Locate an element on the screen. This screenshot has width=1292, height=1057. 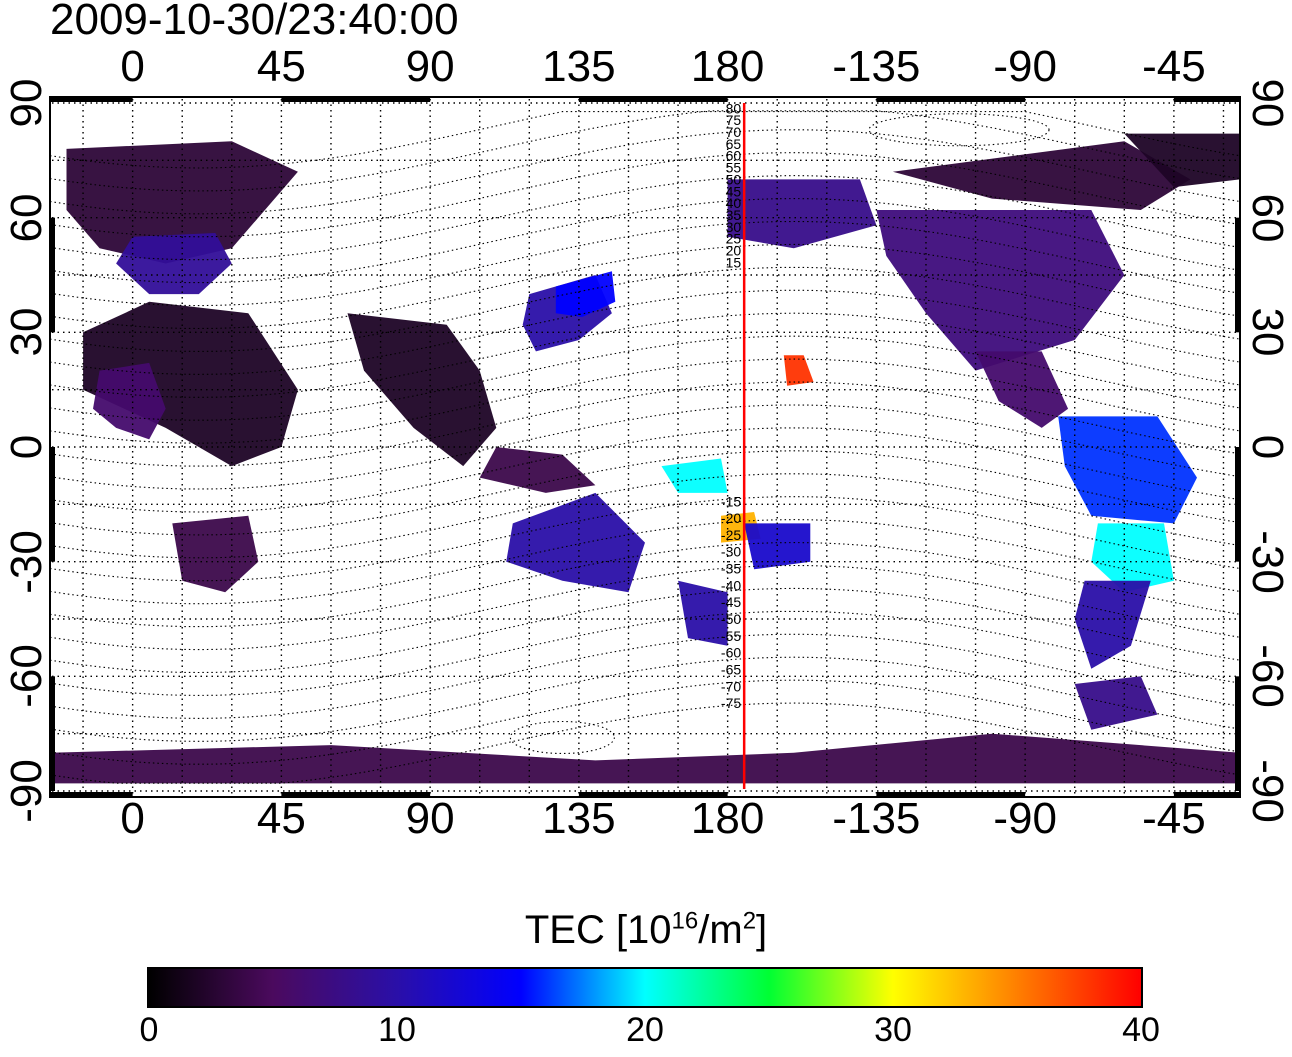
meridian-label-south: -35 is located at coordinates (731, 569).